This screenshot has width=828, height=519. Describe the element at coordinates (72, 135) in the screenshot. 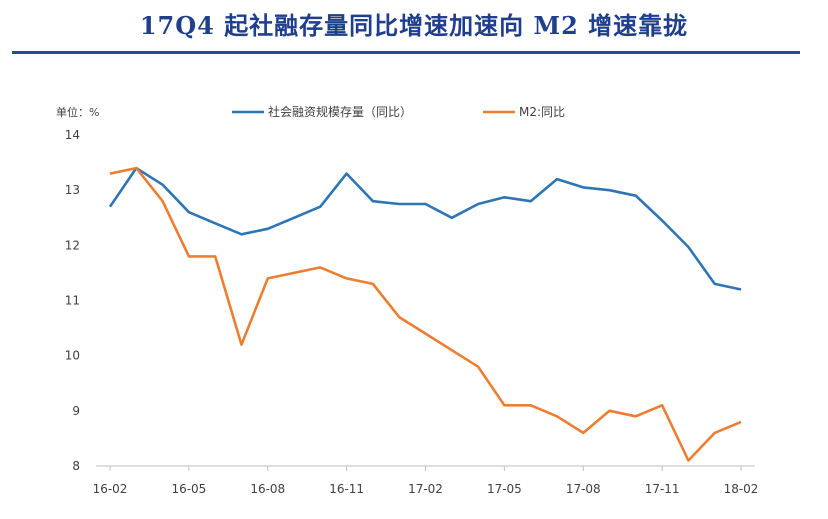

I see `y-tick-label: 14` at that location.